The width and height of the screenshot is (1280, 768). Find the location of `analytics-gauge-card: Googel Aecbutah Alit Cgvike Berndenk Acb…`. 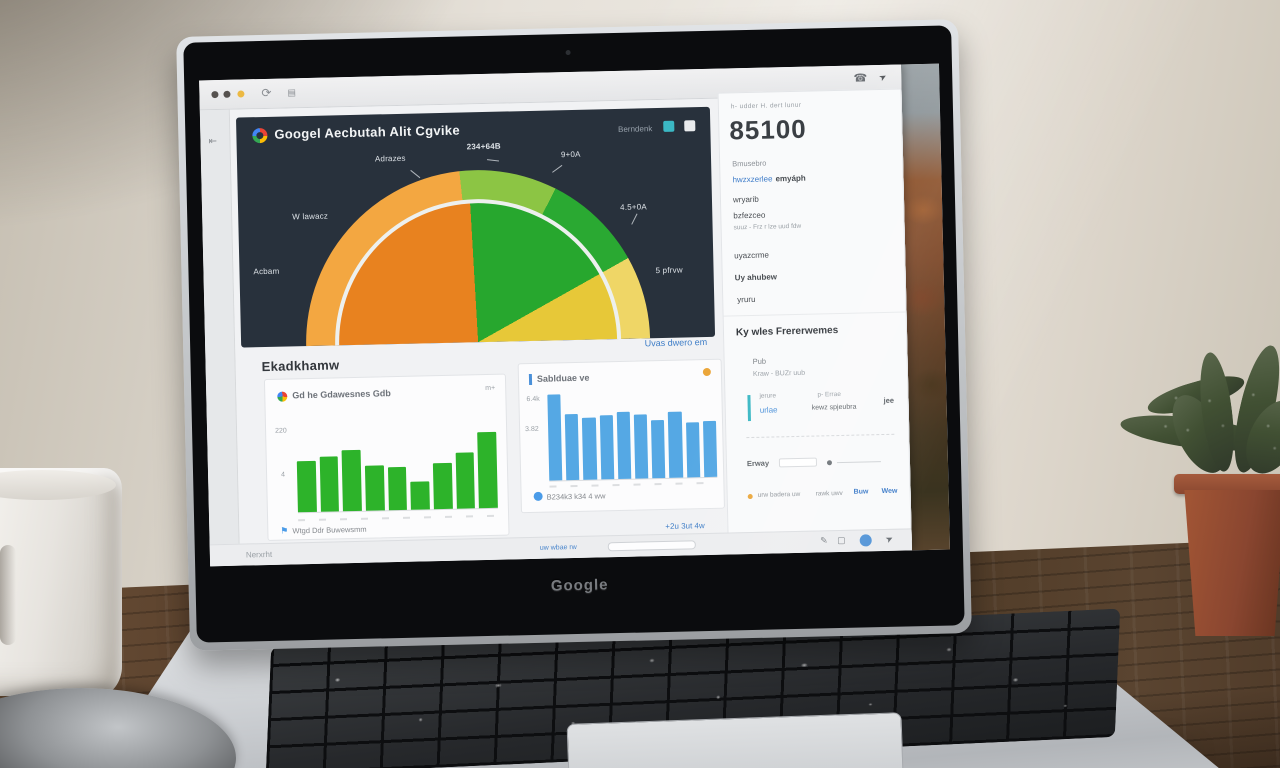

analytics-gauge-card: Googel Aecbutah Alit Cgvike Berndenk Acb… is located at coordinates (475, 227).